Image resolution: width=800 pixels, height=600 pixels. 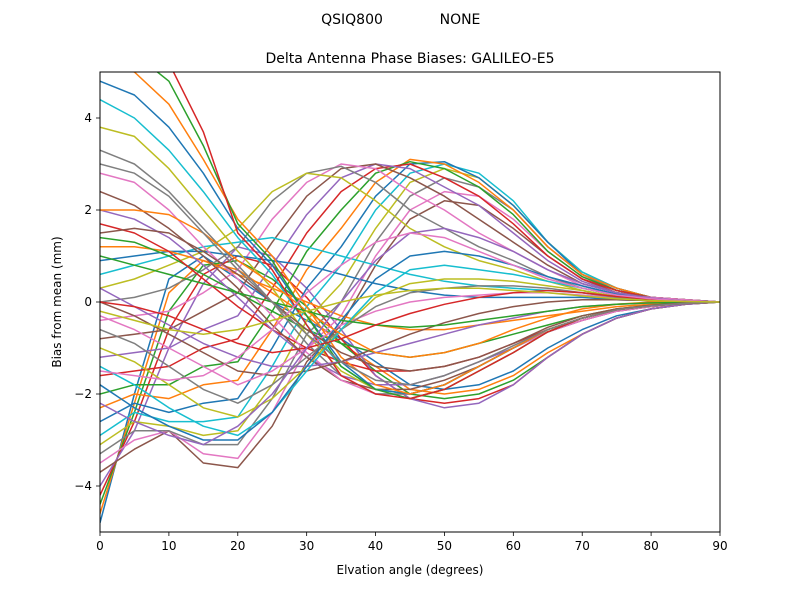 I want to click on plot-title: Delta Antenna Phase Biases: GALILEO-E5, so click(x=409, y=59).